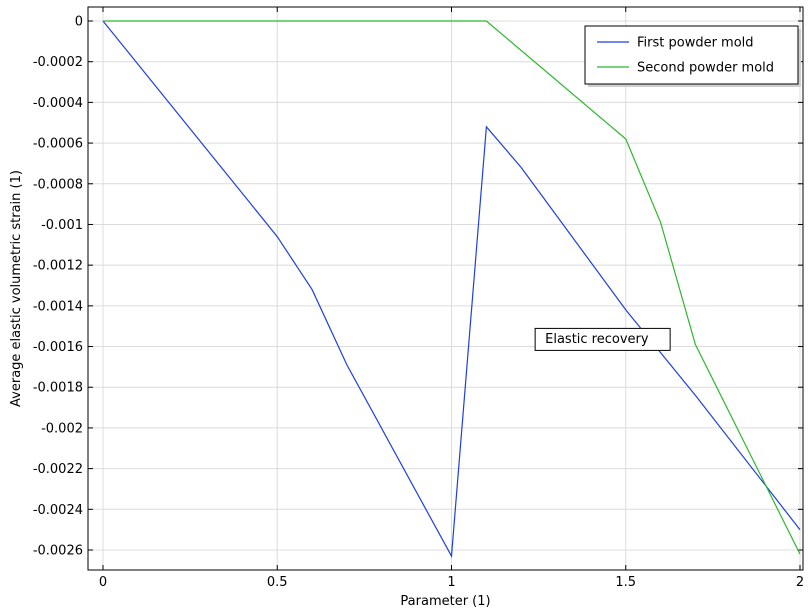  I want to click on x-axis-title: Parameter (1), so click(445, 601).